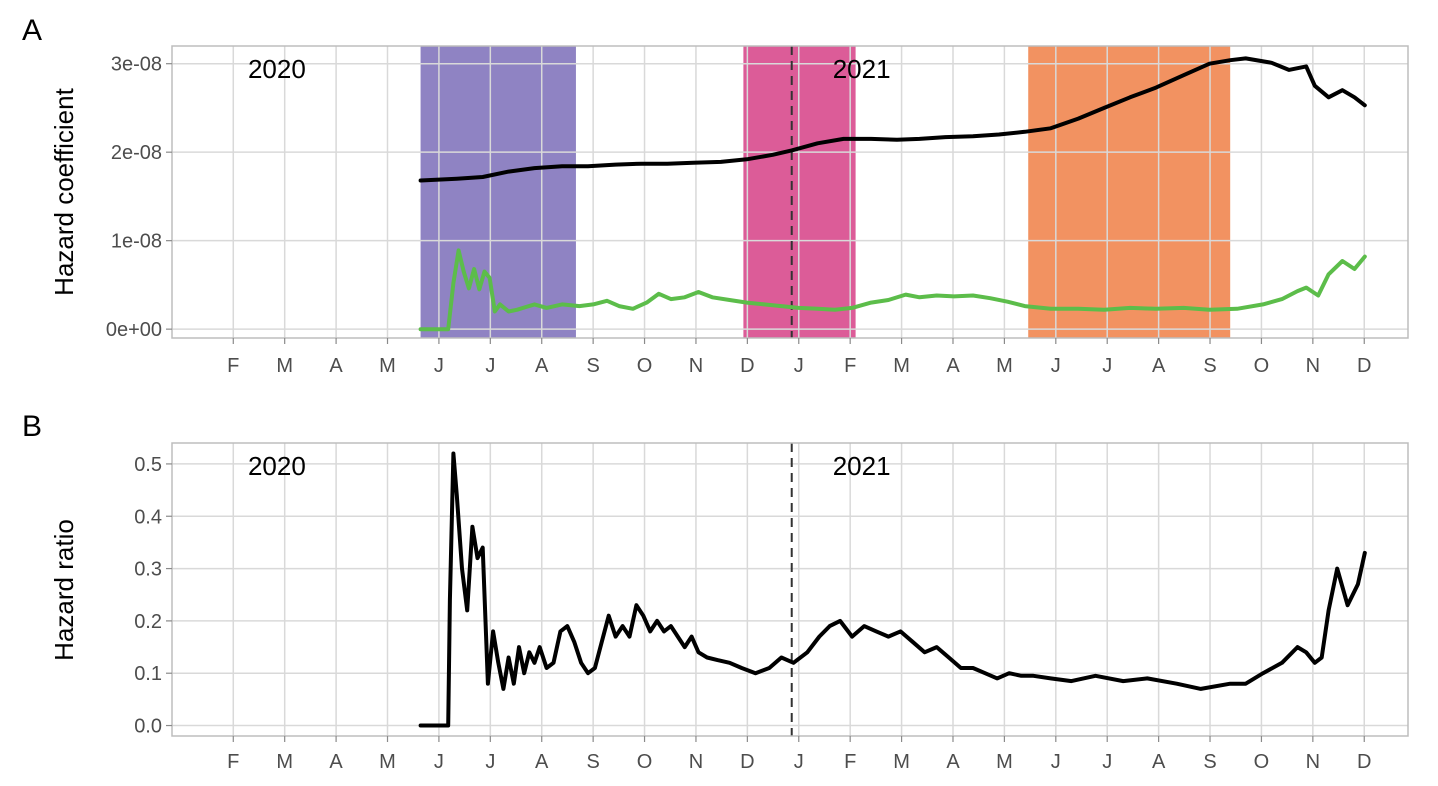 This screenshot has width=1438, height=786. What do you see at coordinates (136, 65) in the screenshot?
I see `y-tick-label: 3e-08` at bounding box center [136, 65].